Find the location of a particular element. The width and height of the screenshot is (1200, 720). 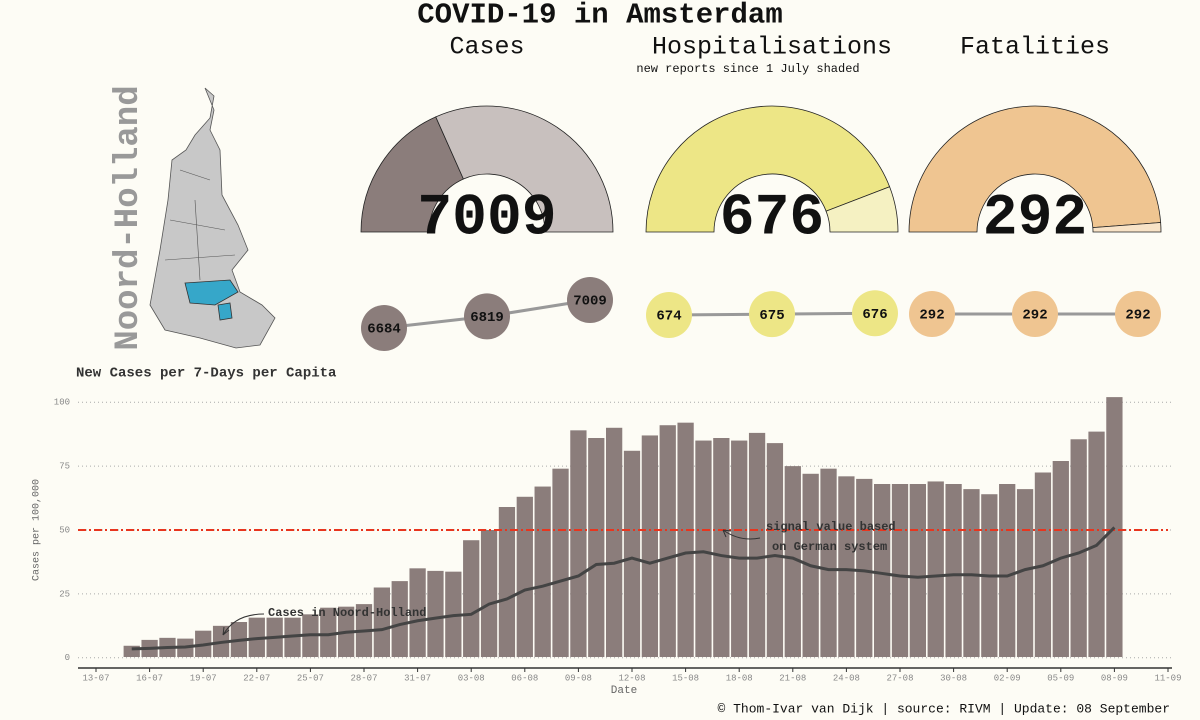

gauge-total: 7009 is located at coordinates (486, 218).